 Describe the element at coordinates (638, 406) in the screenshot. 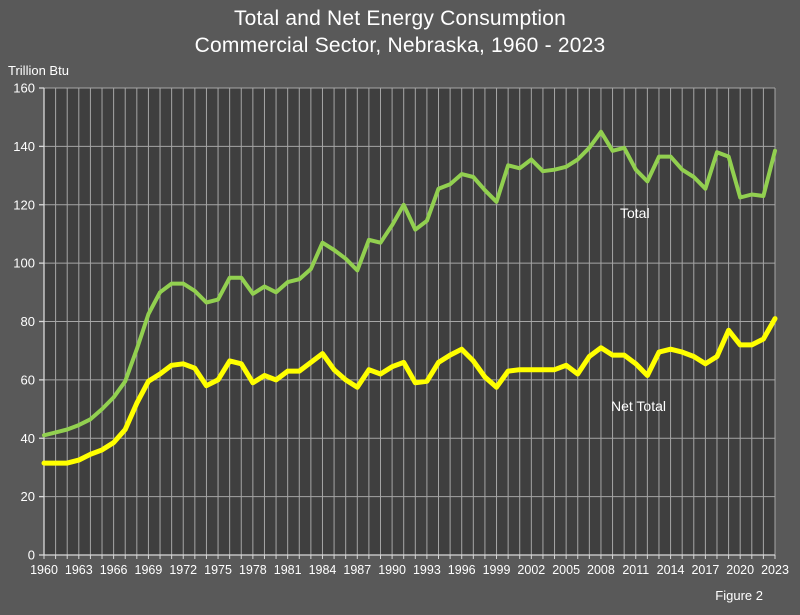

I see `net-total-series-label: Net Total` at that location.